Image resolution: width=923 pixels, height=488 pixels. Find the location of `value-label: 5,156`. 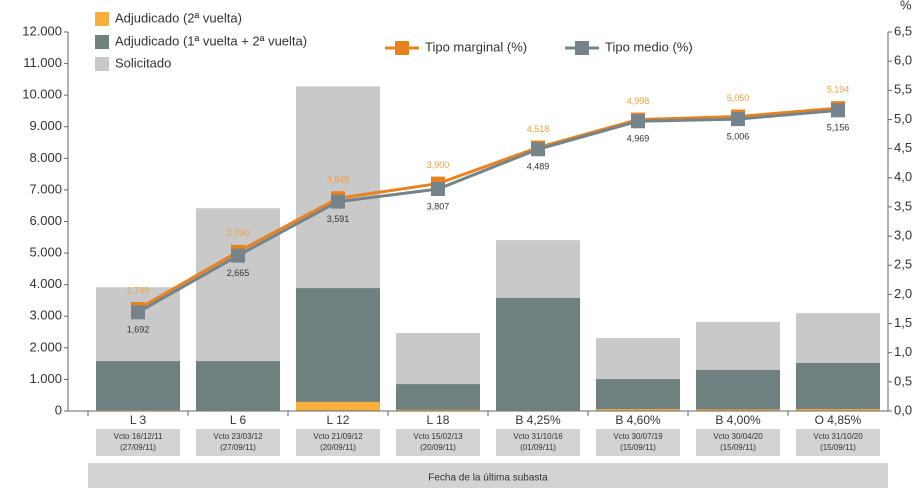

value-label: 5,156 is located at coordinates (838, 128).